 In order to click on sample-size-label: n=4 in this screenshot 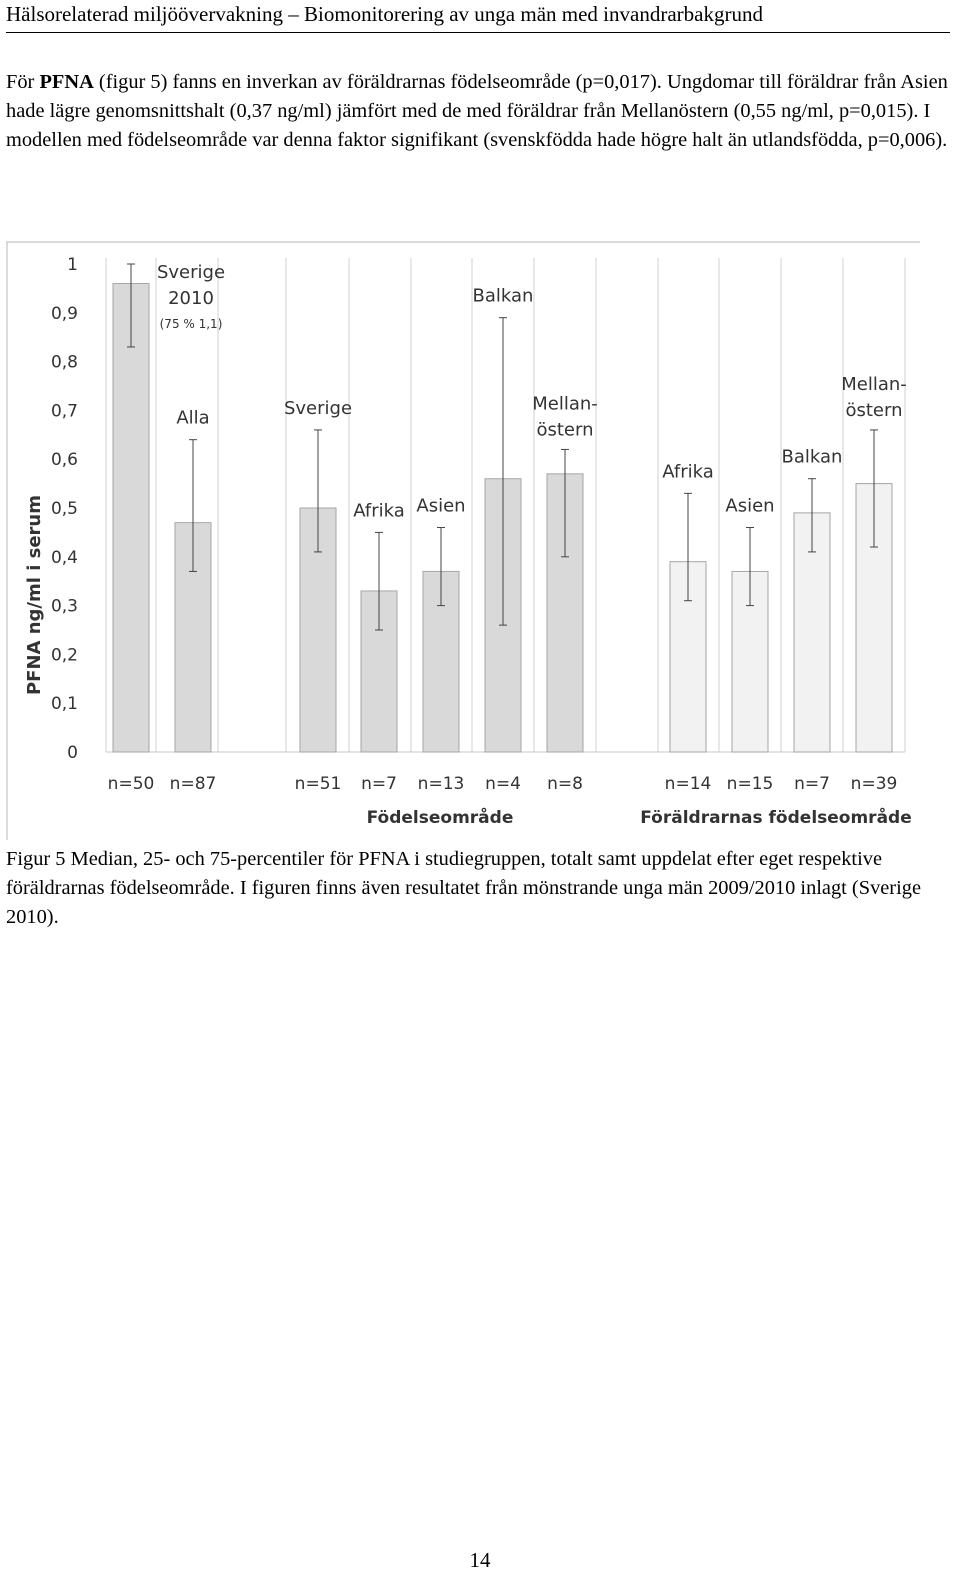, I will do `click(503, 784)`.